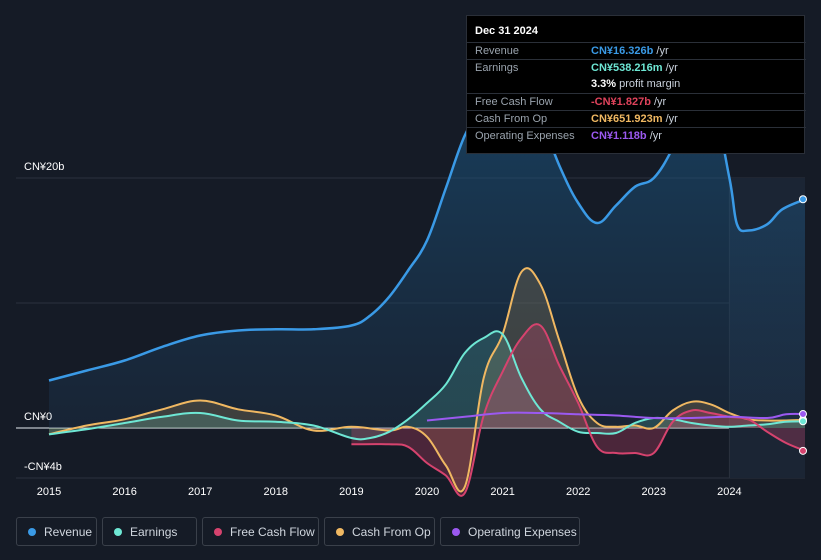 The image size is (821, 560). What do you see at coordinates (803, 414) in the screenshot?
I see `operating-expenses-end-point` at bounding box center [803, 414].